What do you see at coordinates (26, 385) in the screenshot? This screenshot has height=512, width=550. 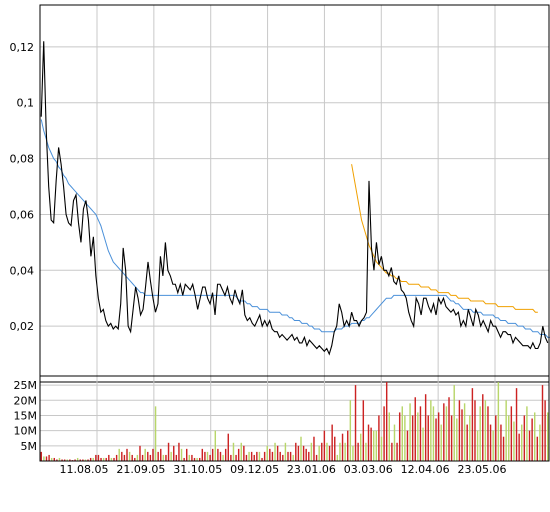 I see `volume-y-tick-label: 25M` at bounding box center [26, 385].